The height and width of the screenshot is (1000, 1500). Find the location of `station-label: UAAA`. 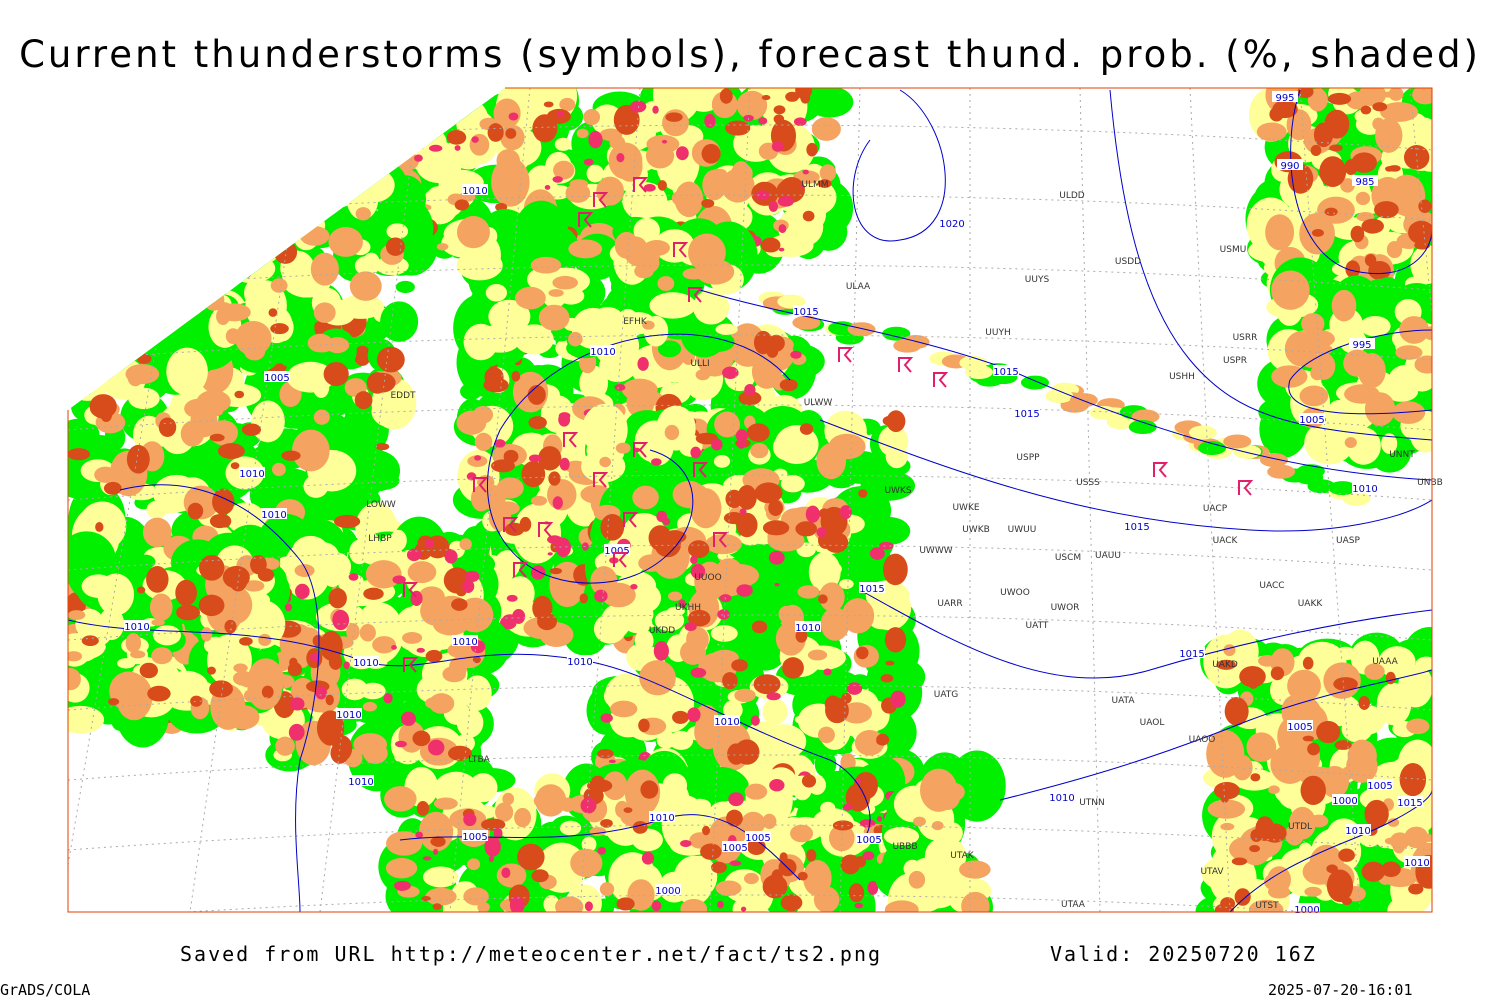

station-label: UAAA is located at coordinates (1385, 662).